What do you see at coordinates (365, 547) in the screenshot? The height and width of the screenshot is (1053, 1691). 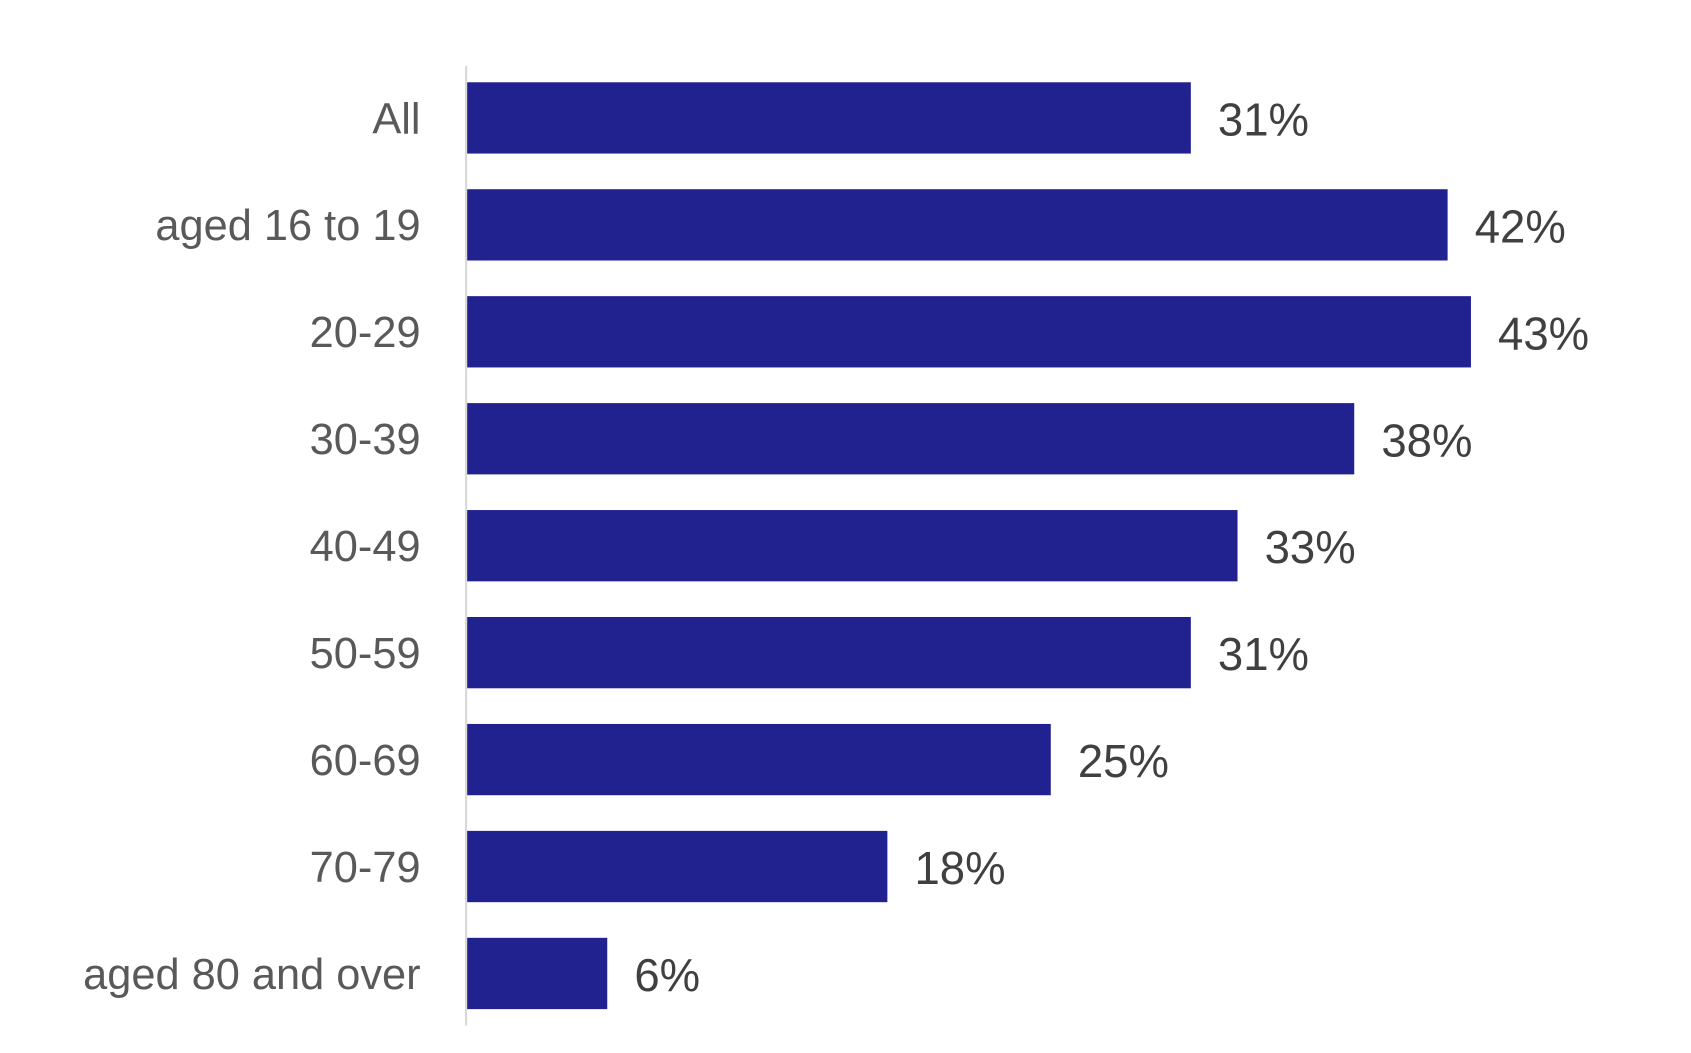 I see `category-label: 40-49` at bounding box center [365, 547].